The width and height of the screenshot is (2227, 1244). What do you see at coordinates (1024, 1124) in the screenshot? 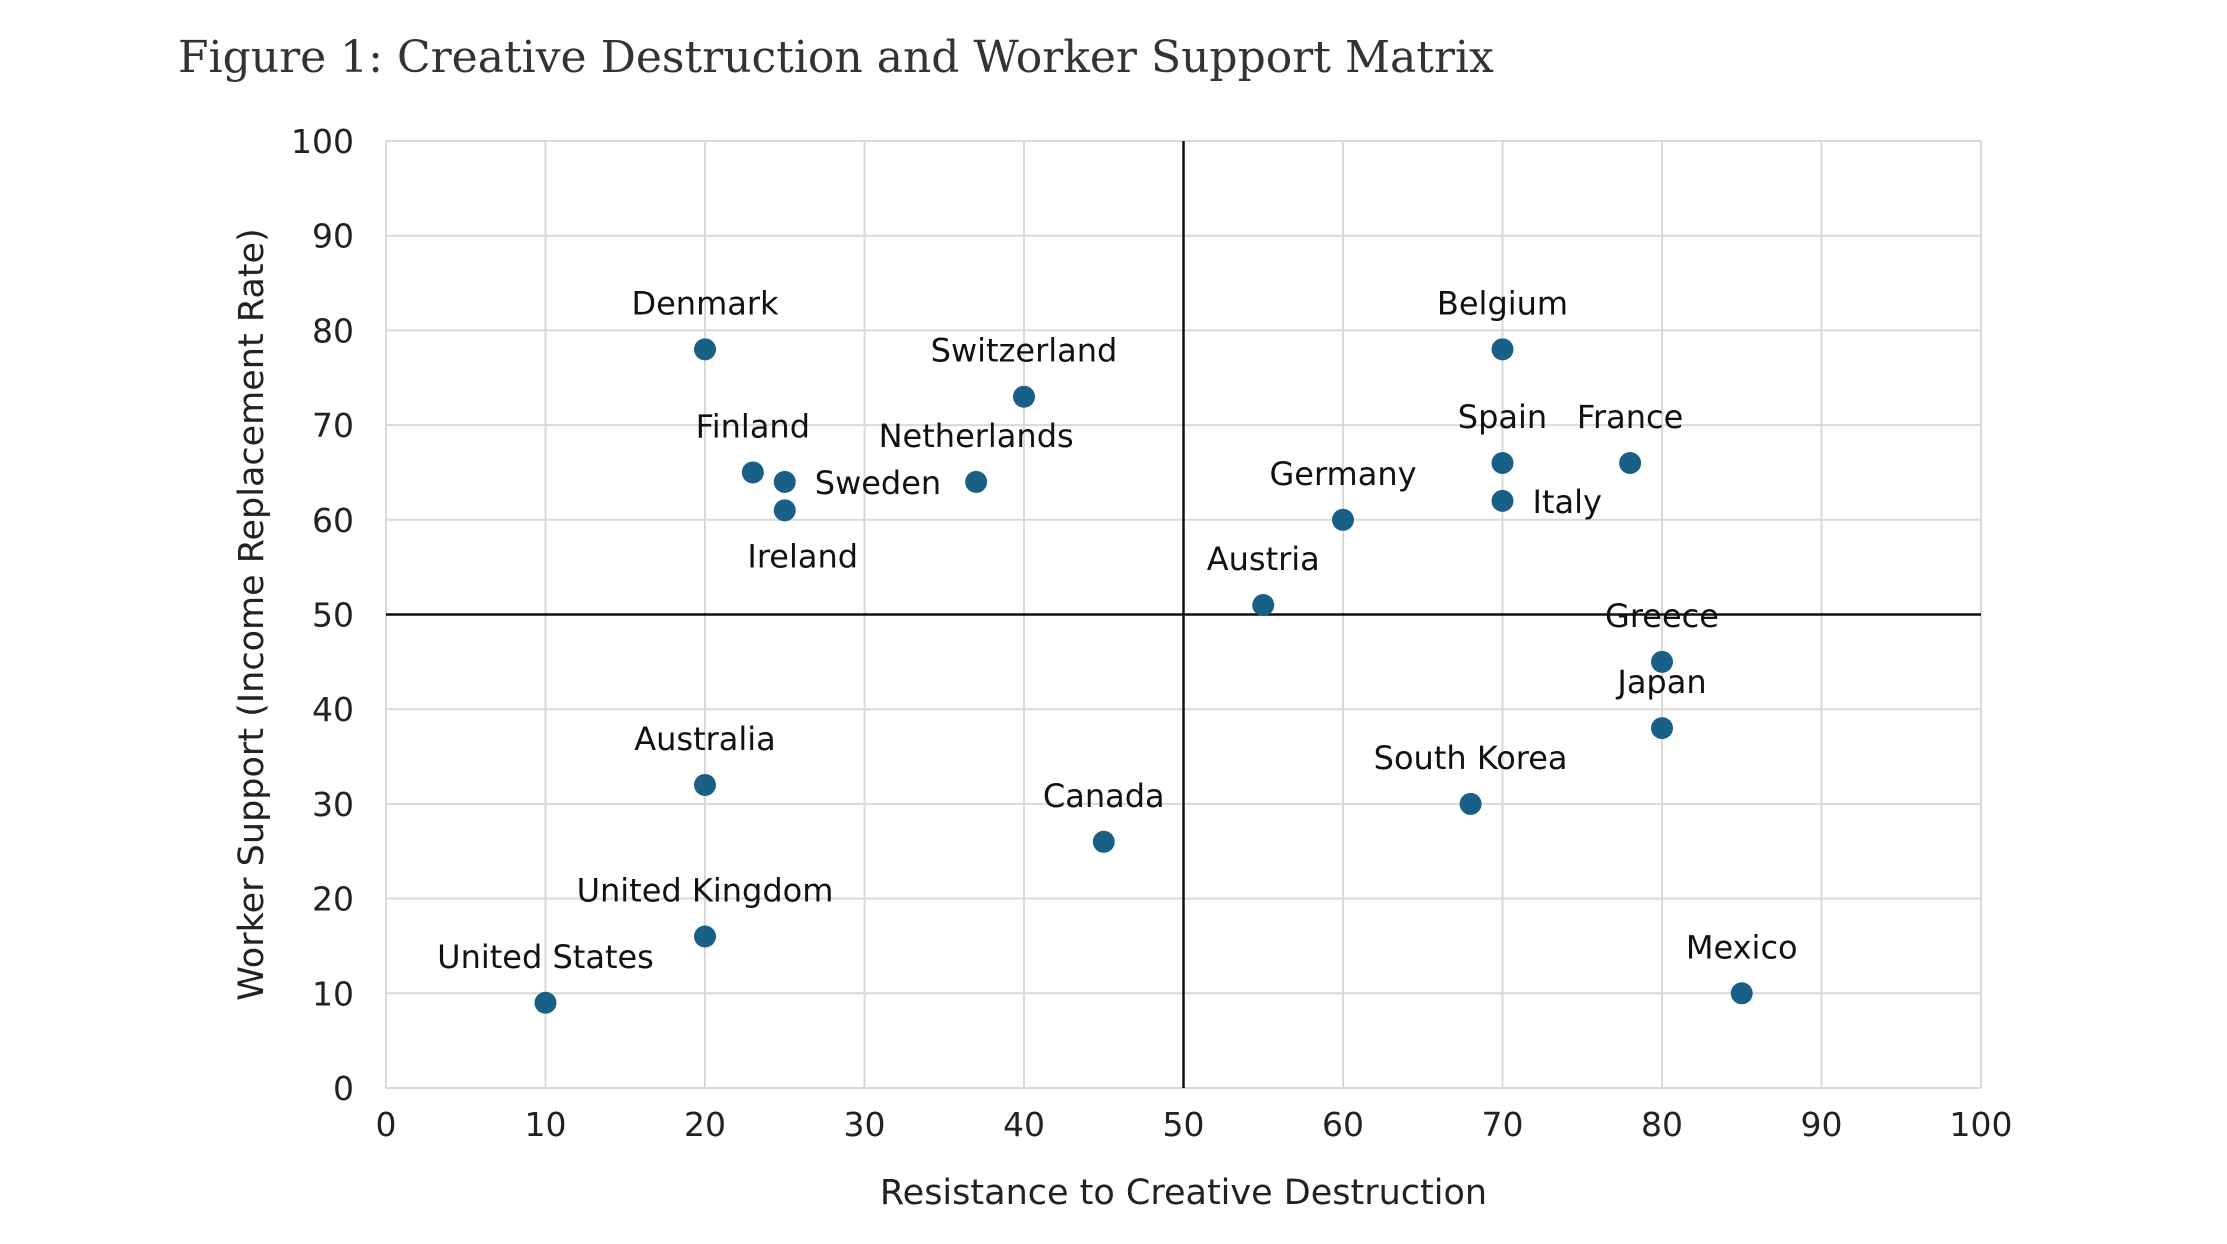
I see `x-tick-label: 40` at bounding box center [1024, 1124].